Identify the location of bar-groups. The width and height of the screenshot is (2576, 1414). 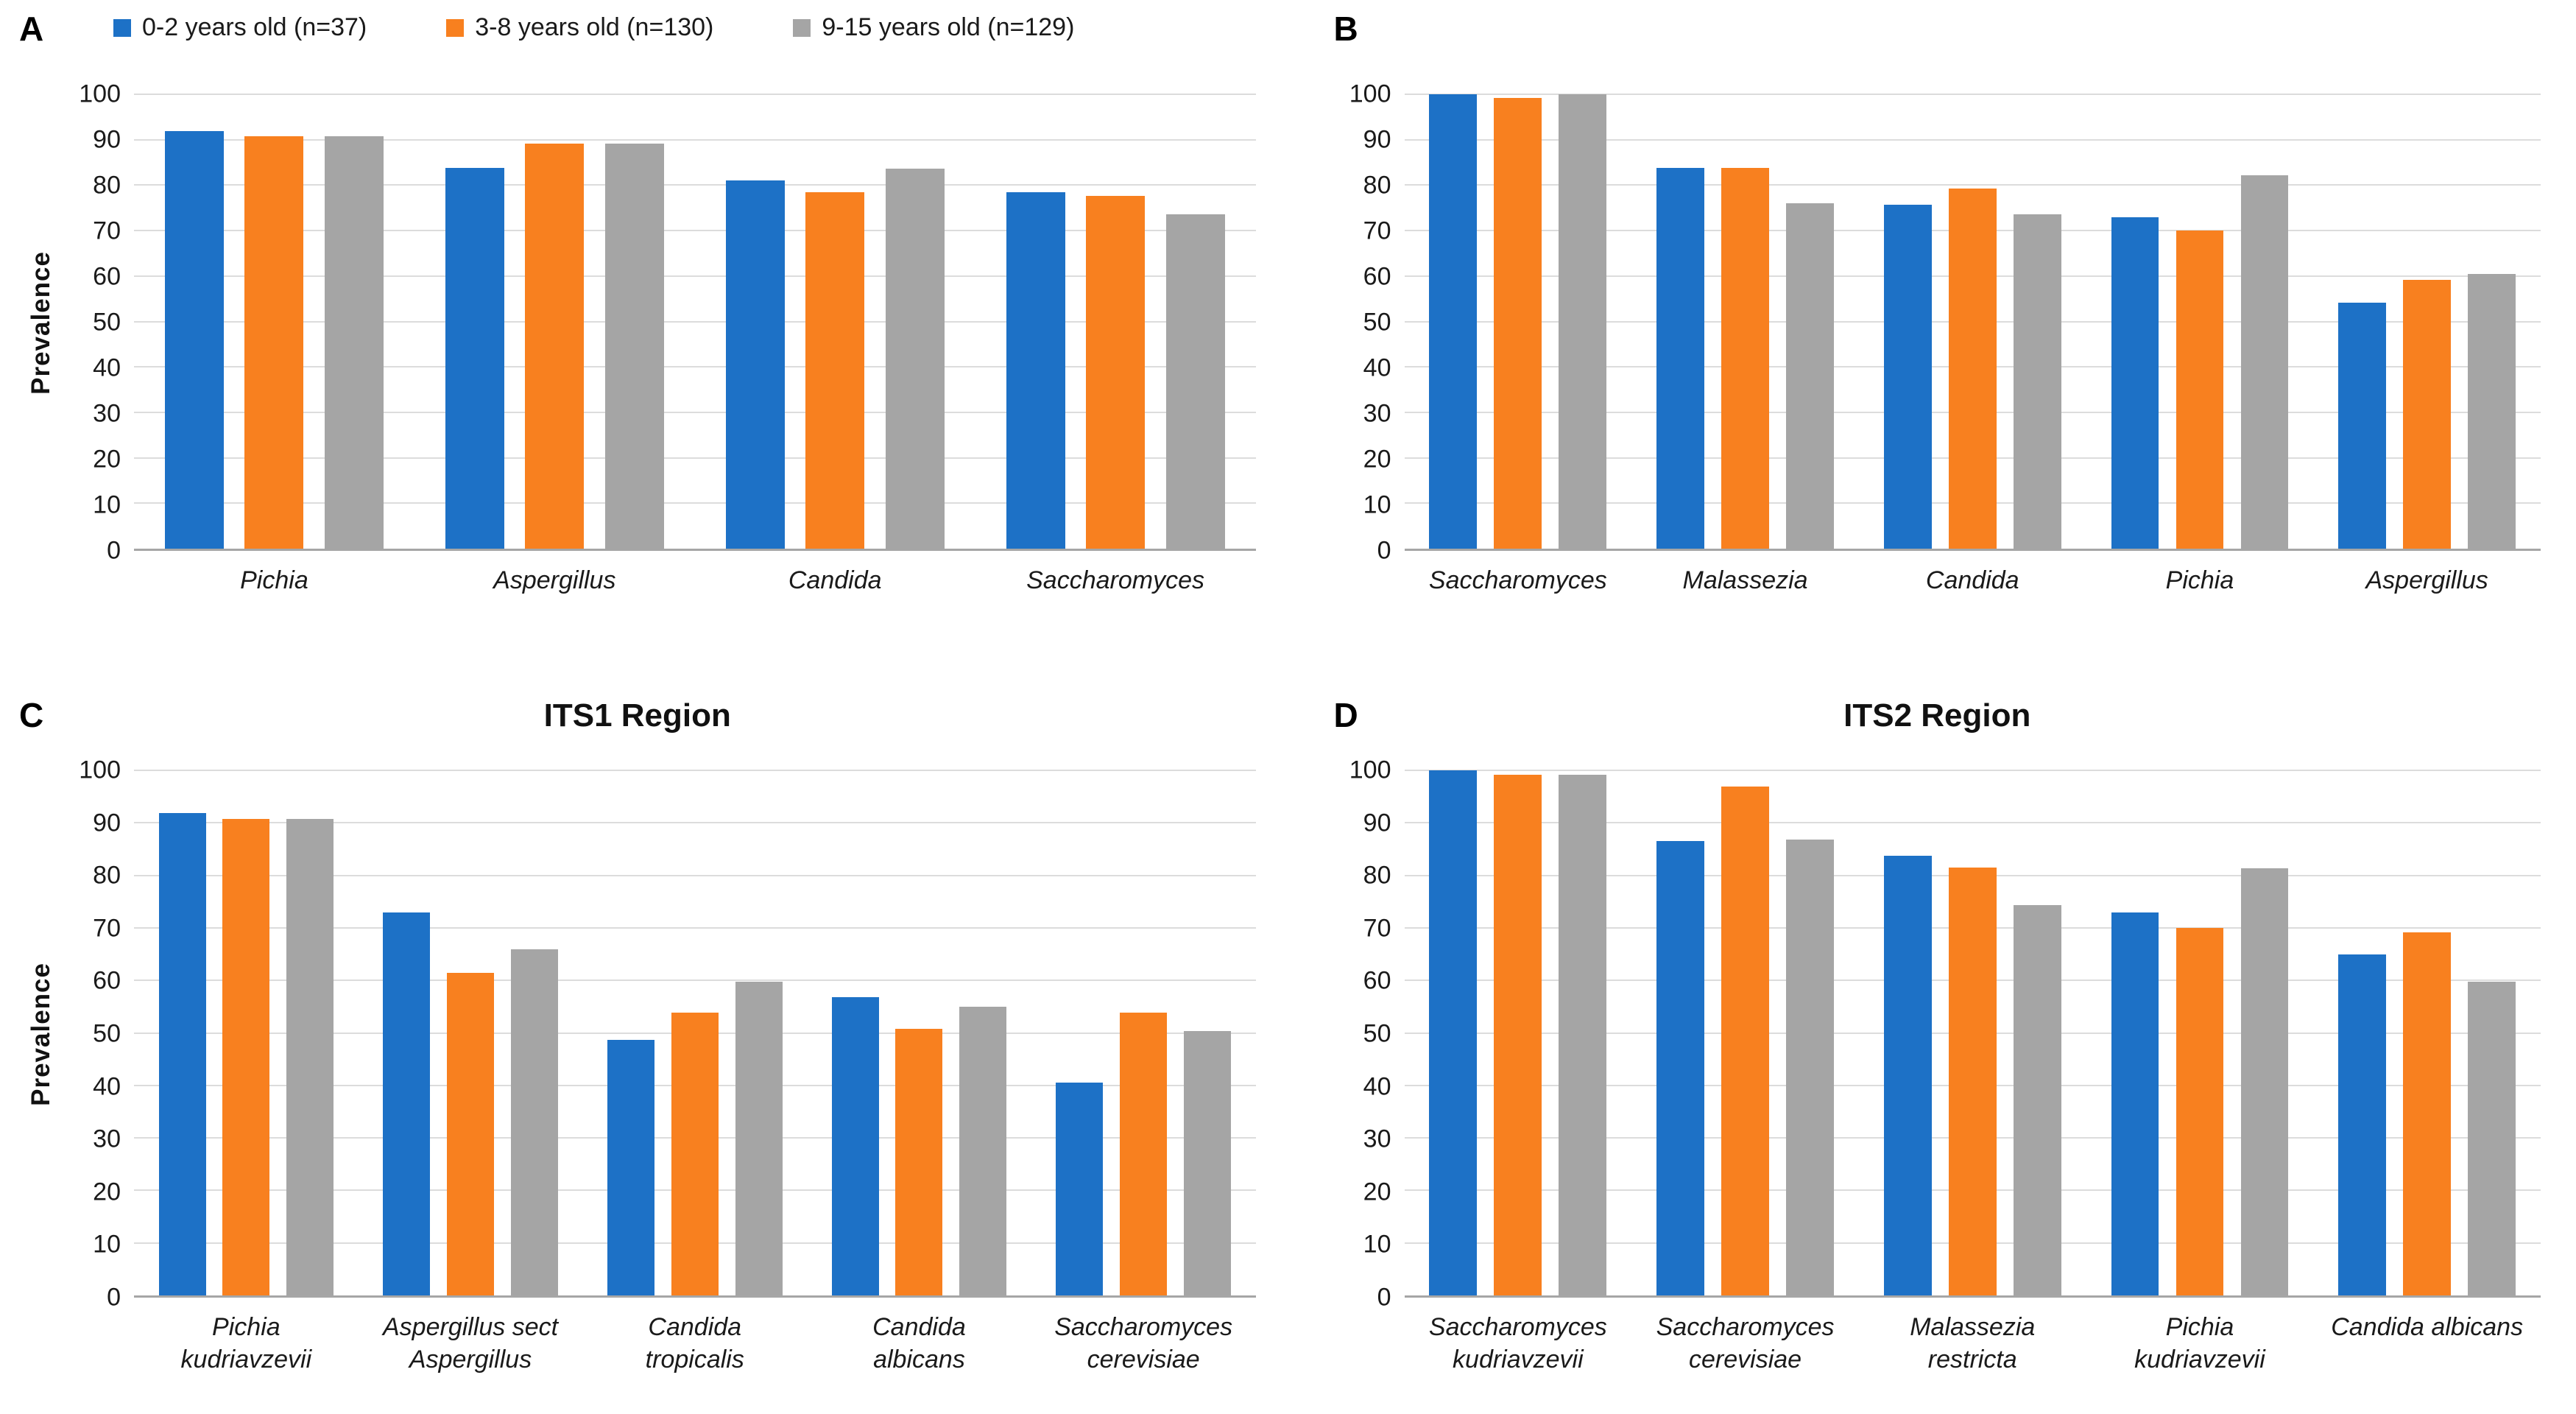
(695, 321).